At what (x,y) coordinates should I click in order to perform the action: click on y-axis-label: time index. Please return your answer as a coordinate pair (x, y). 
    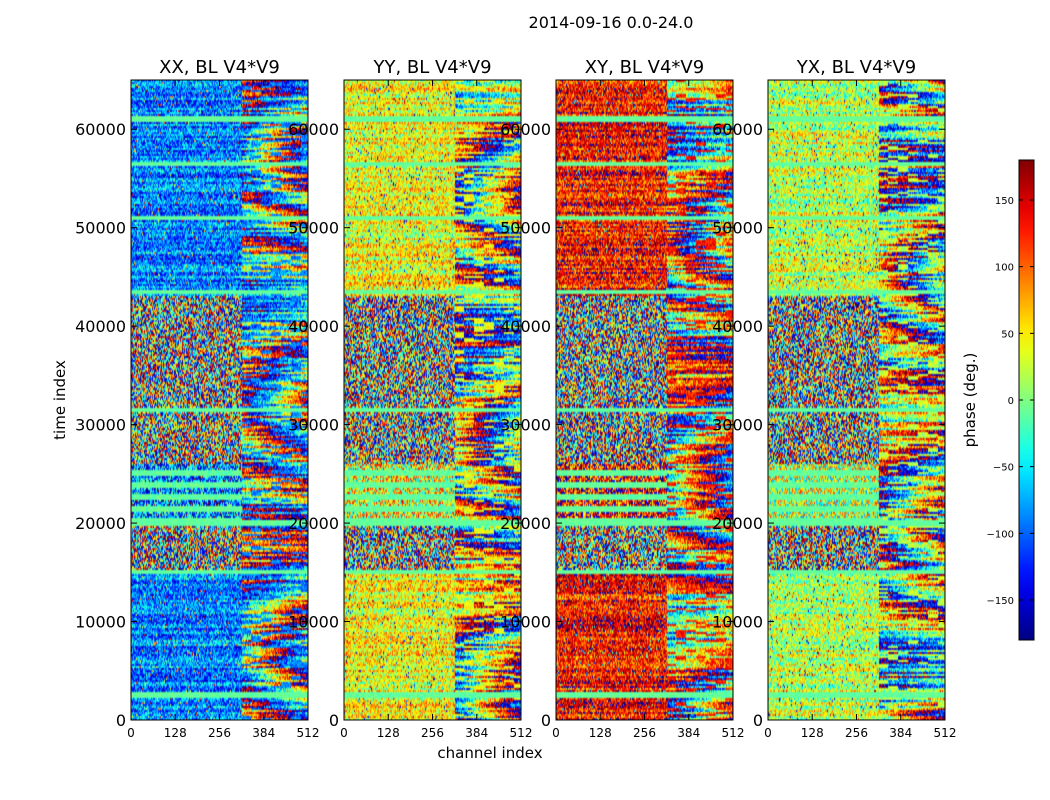
    Looking at the image, I should click on (60, 400).